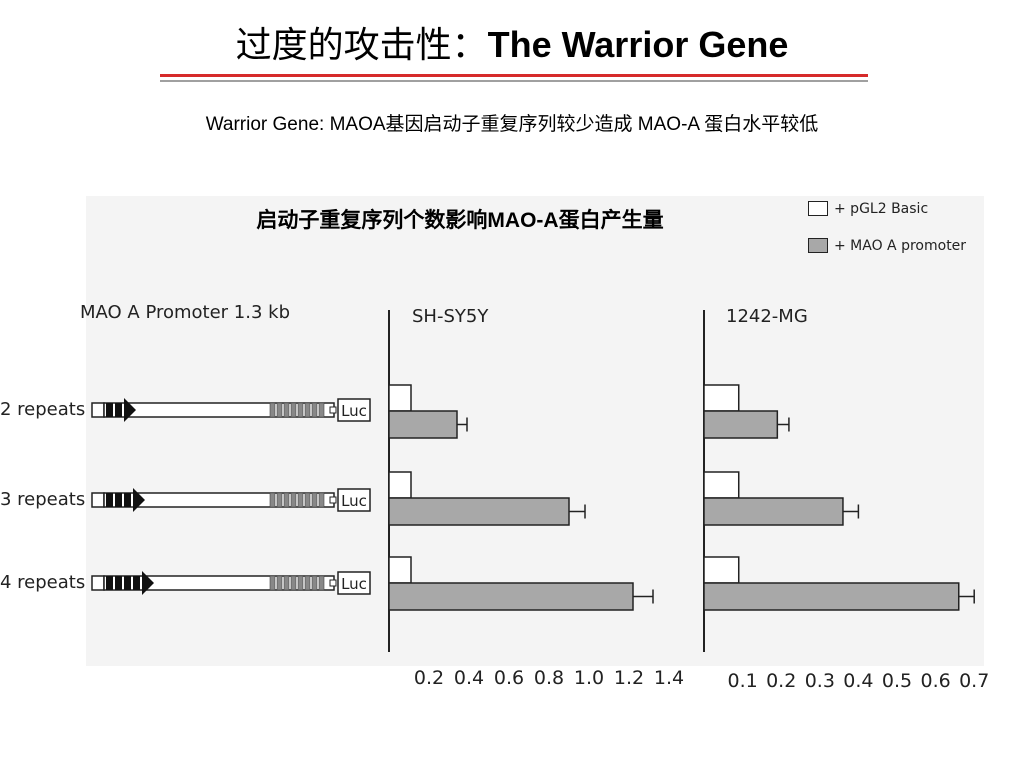 The height and width of the screenshot is (768, 1024). I want to click on legend-item-promoter: + MAO A promoter, so click(887, 247).